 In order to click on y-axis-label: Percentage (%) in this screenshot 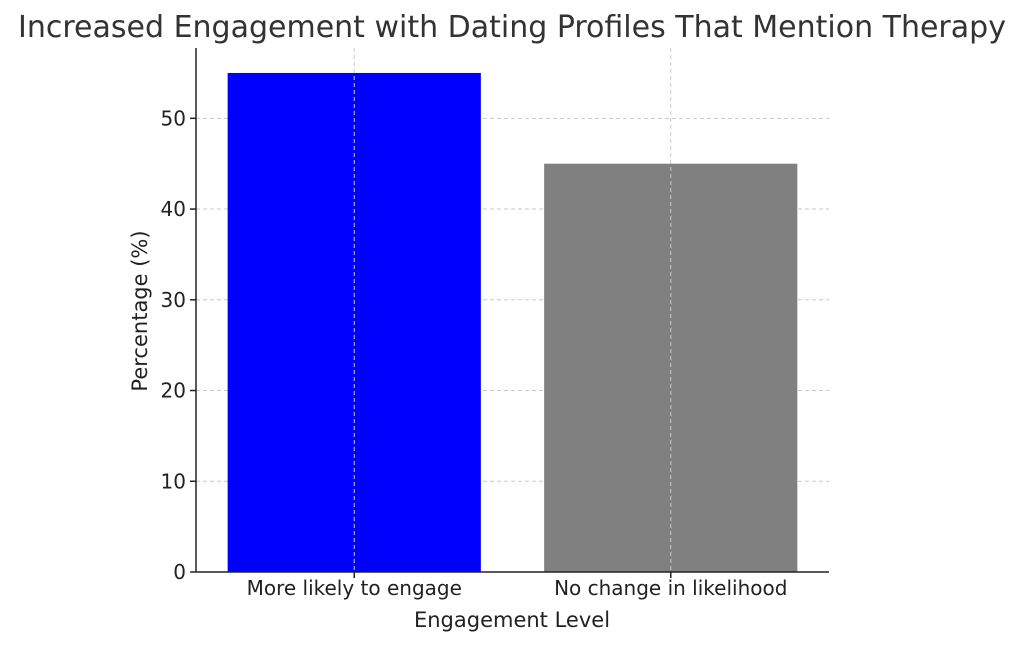, I will do `click(140, 310)`.